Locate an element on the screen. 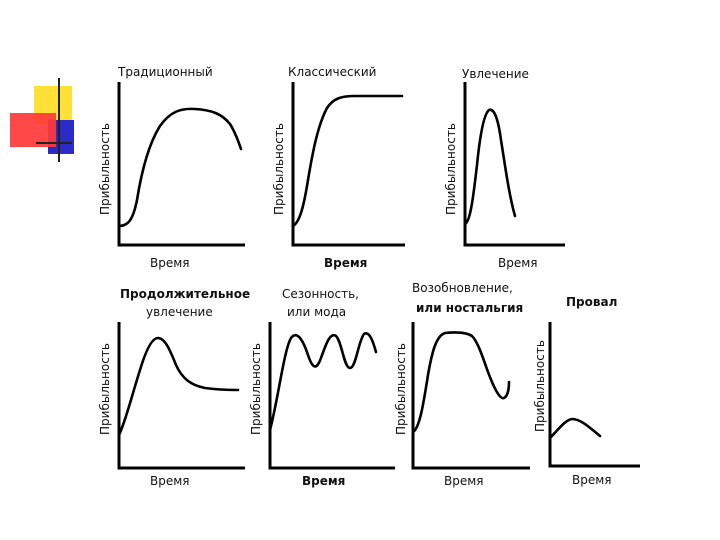 The width and height of the screenshot is (720, 540). panel-title-line: Классический is located at coordinates (332, 72).